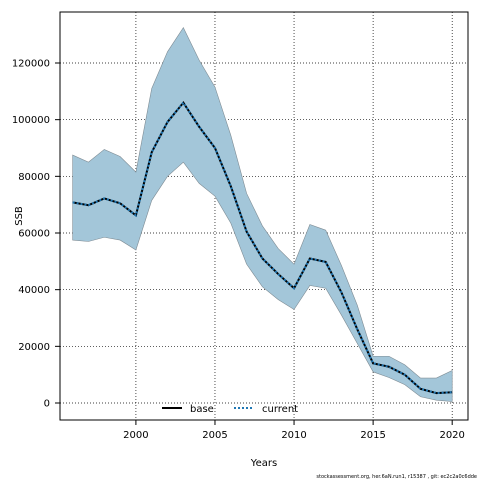 This screenshot has height=480, width=480. I want to click on x-tick-label: 2010, so click(293, 435).